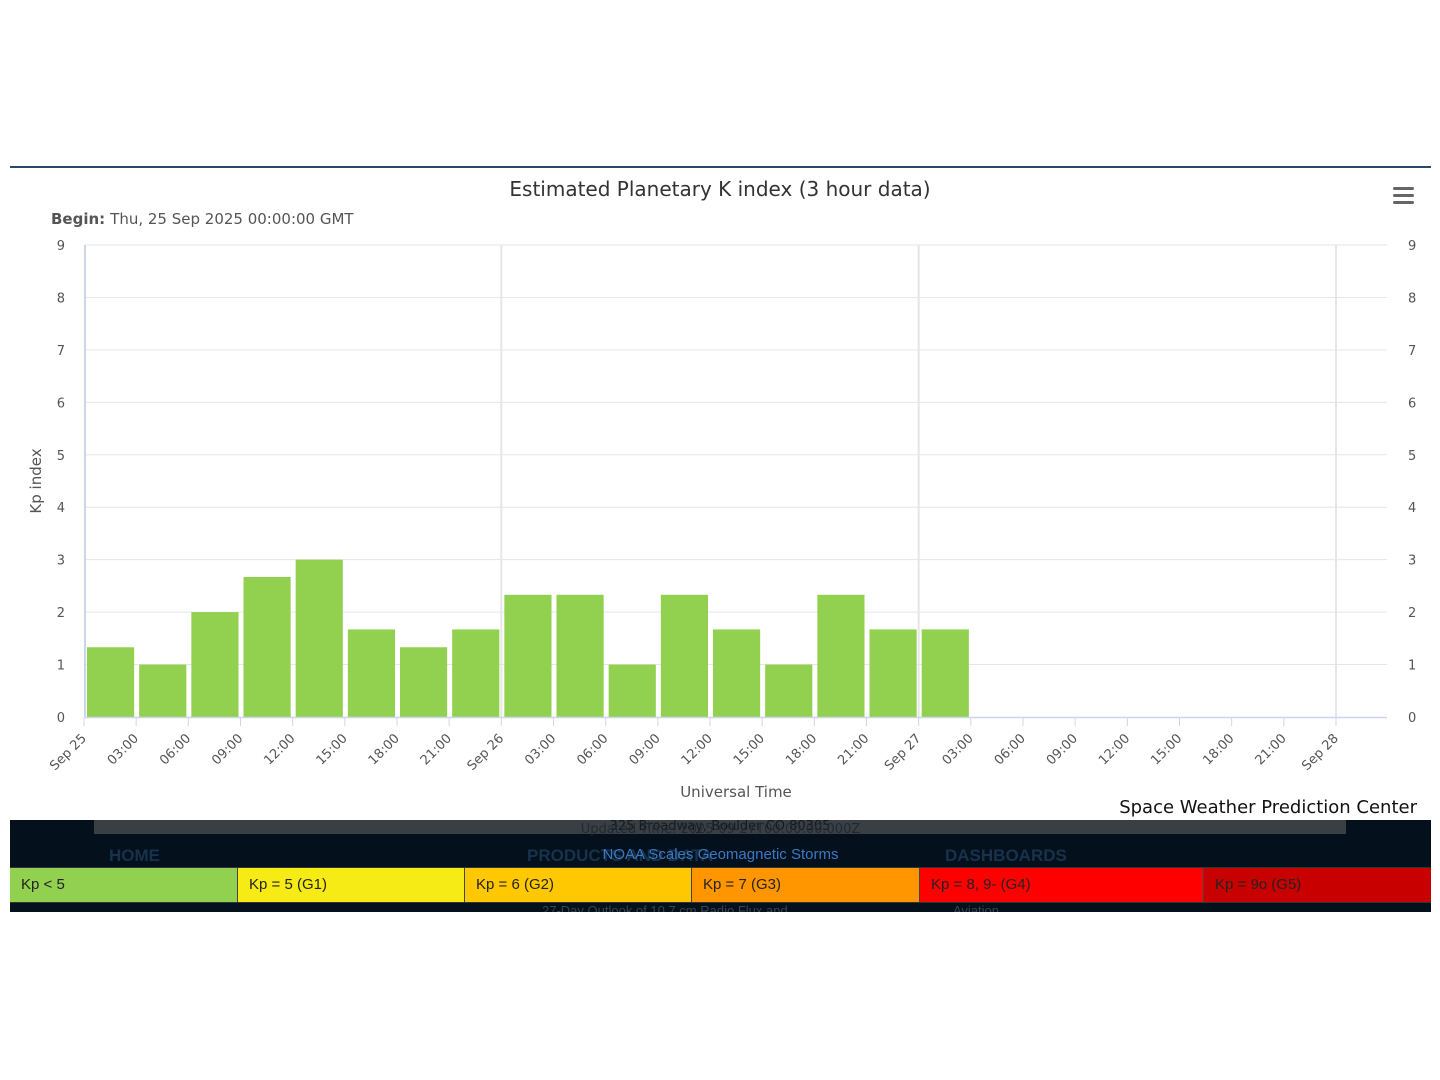 The height and width of the screenshot is (1080, 1440). I want to click on x-axis-title: Universal Time, so click(736, 792).